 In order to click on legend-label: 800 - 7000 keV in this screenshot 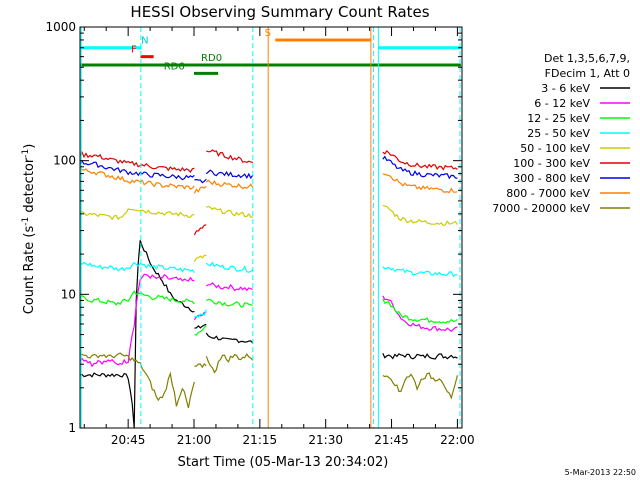, I will do `click(548, 193)`.